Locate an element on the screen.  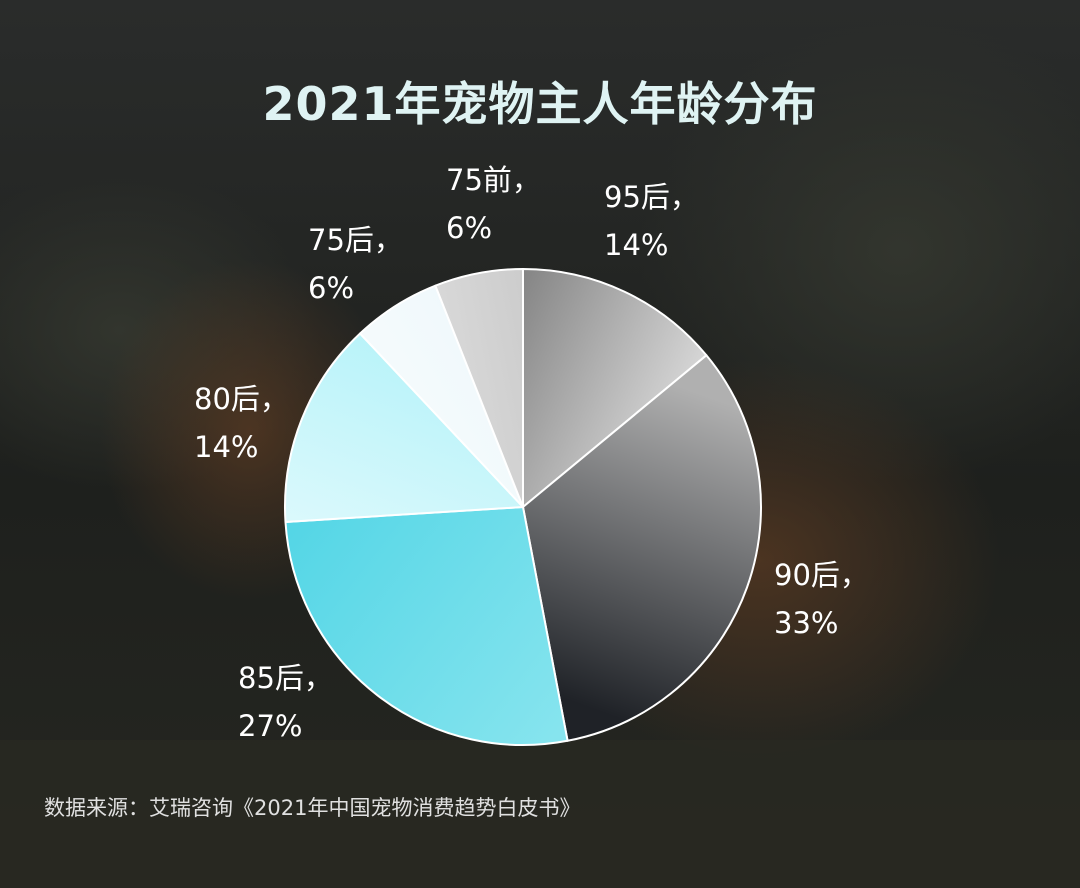
slice-label-name: 75后， is located at coordinates (355, 240).